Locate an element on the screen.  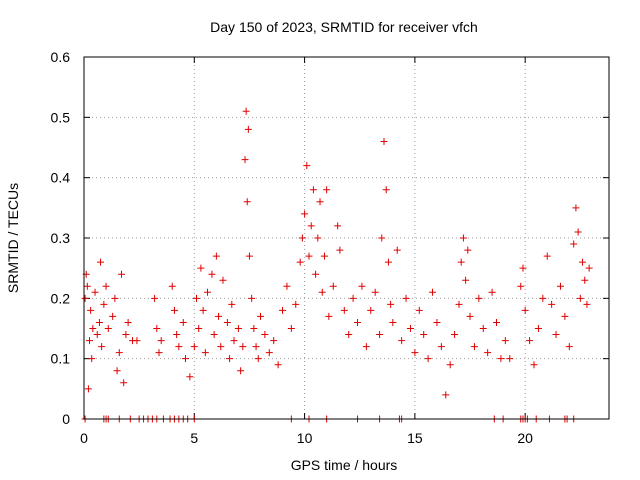
y-tick-label: 0 is located at coordinates (66, 419).